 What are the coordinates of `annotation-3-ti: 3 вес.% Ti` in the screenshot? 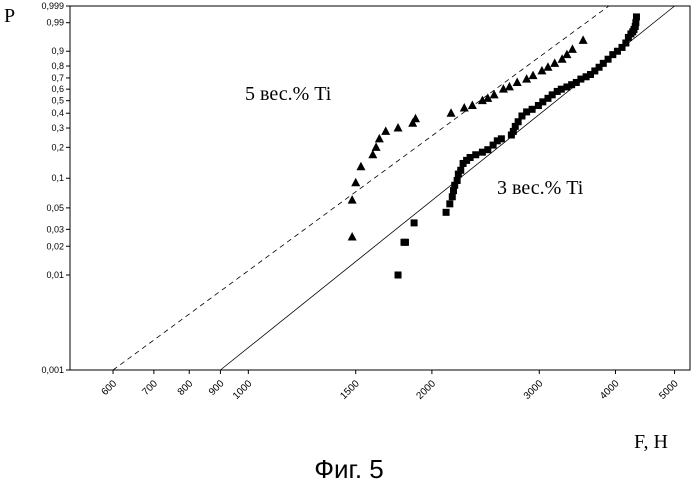 It's located at (540, 188).